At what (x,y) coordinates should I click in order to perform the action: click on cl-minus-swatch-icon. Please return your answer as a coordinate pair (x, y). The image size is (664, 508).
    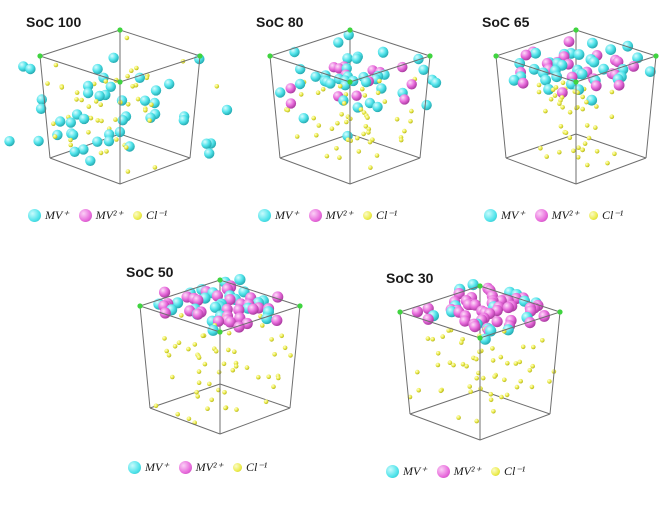
    Looking at the image, I should click on (367, 215).